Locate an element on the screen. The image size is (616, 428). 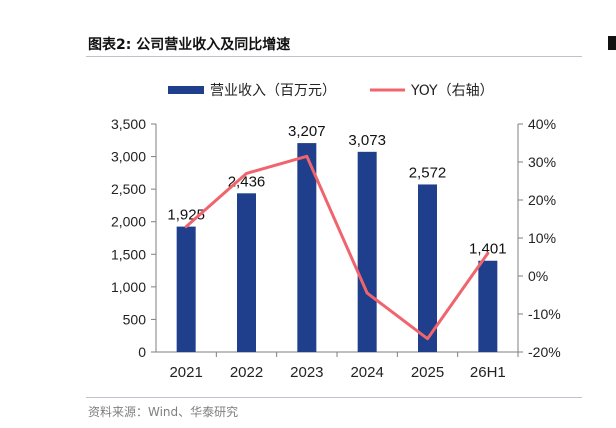
left-tick-label: 0 is located at coordinates (142, 352).